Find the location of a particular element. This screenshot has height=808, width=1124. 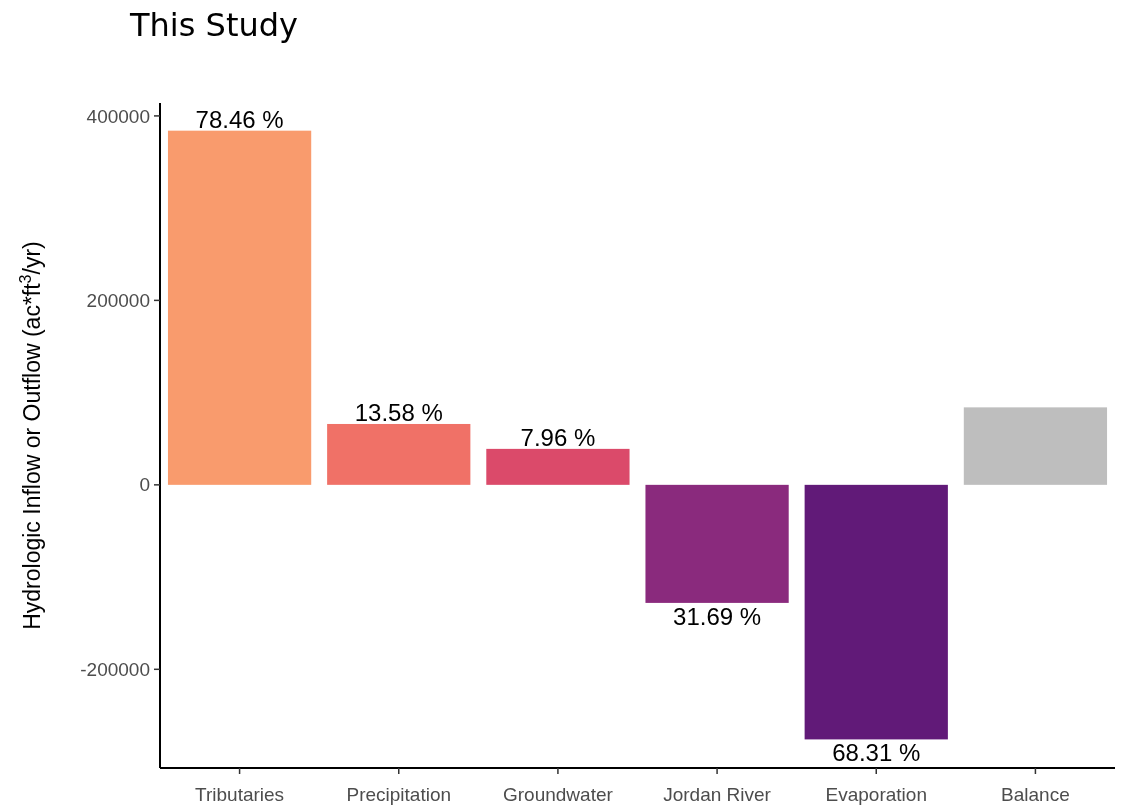

annotation: 68.31 % is located at coordinates (876, 753).